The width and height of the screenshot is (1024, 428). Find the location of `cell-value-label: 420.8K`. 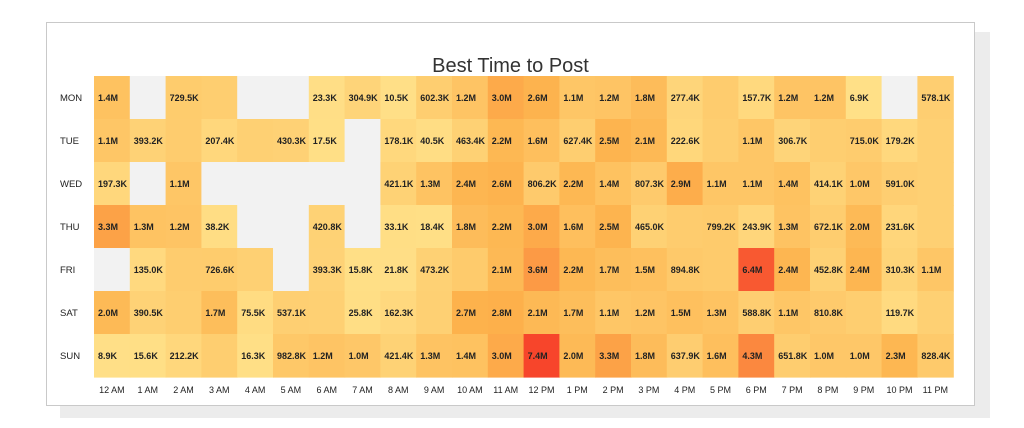

cell-value-label: 420.8K is located at coordinates (328, 227).